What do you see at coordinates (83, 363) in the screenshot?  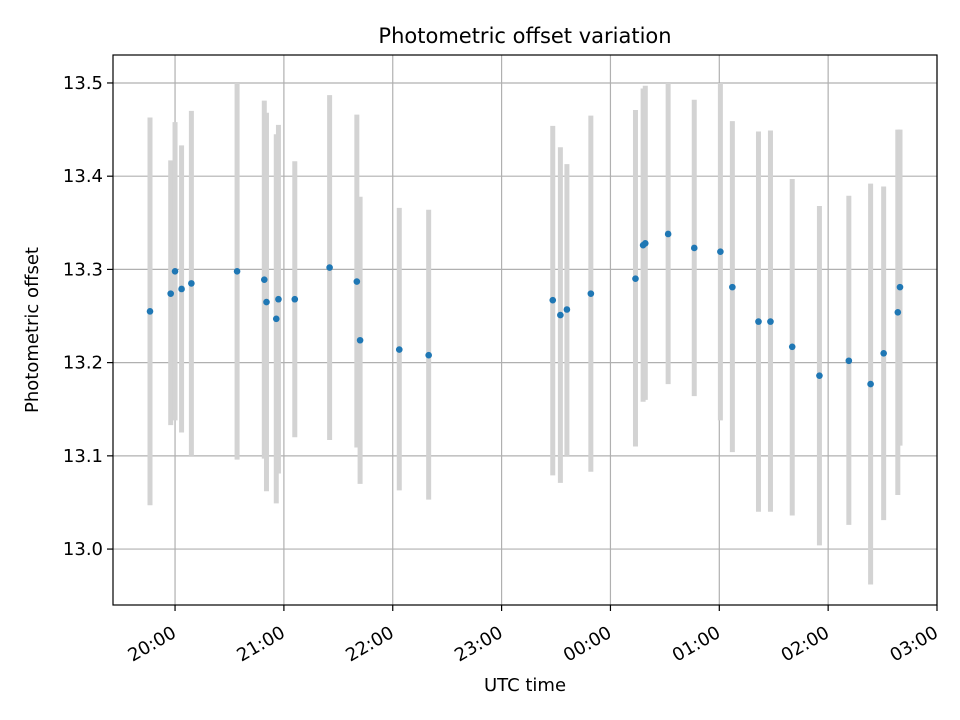 I see `y-tick-label: 13.2` at bounding box center [83, 363].